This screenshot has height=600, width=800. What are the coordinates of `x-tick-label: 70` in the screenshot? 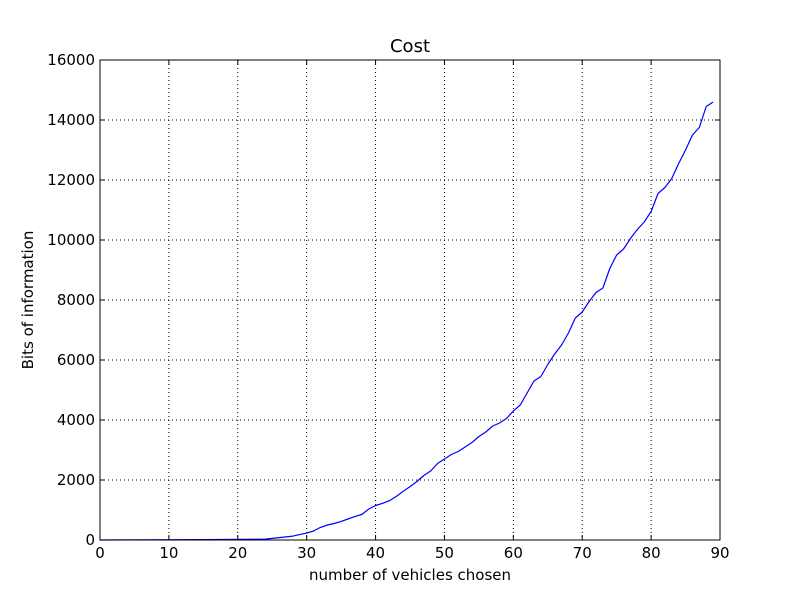 It's located at (582, 553).